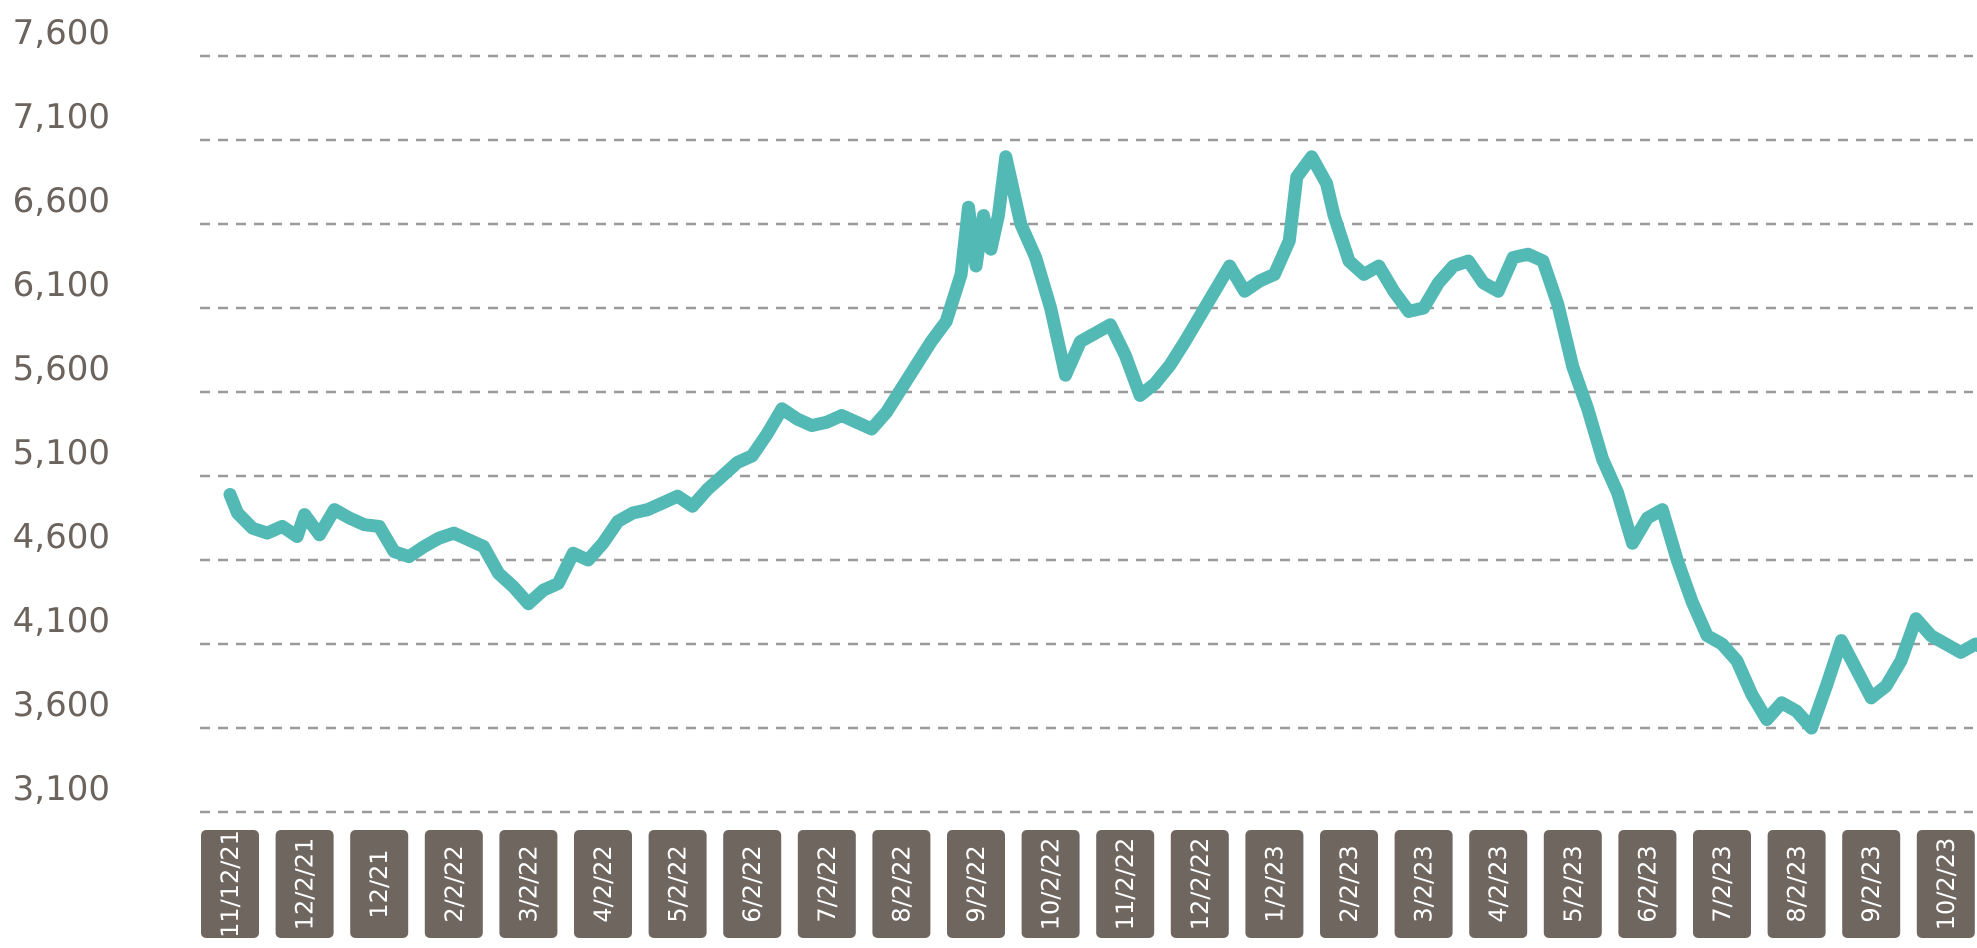 The image size is (1977, 948). What do you see at coordinates (61, 453) in the screenshot?
I see `y-tick-label: 5,100` at bounding box center [61, 453].